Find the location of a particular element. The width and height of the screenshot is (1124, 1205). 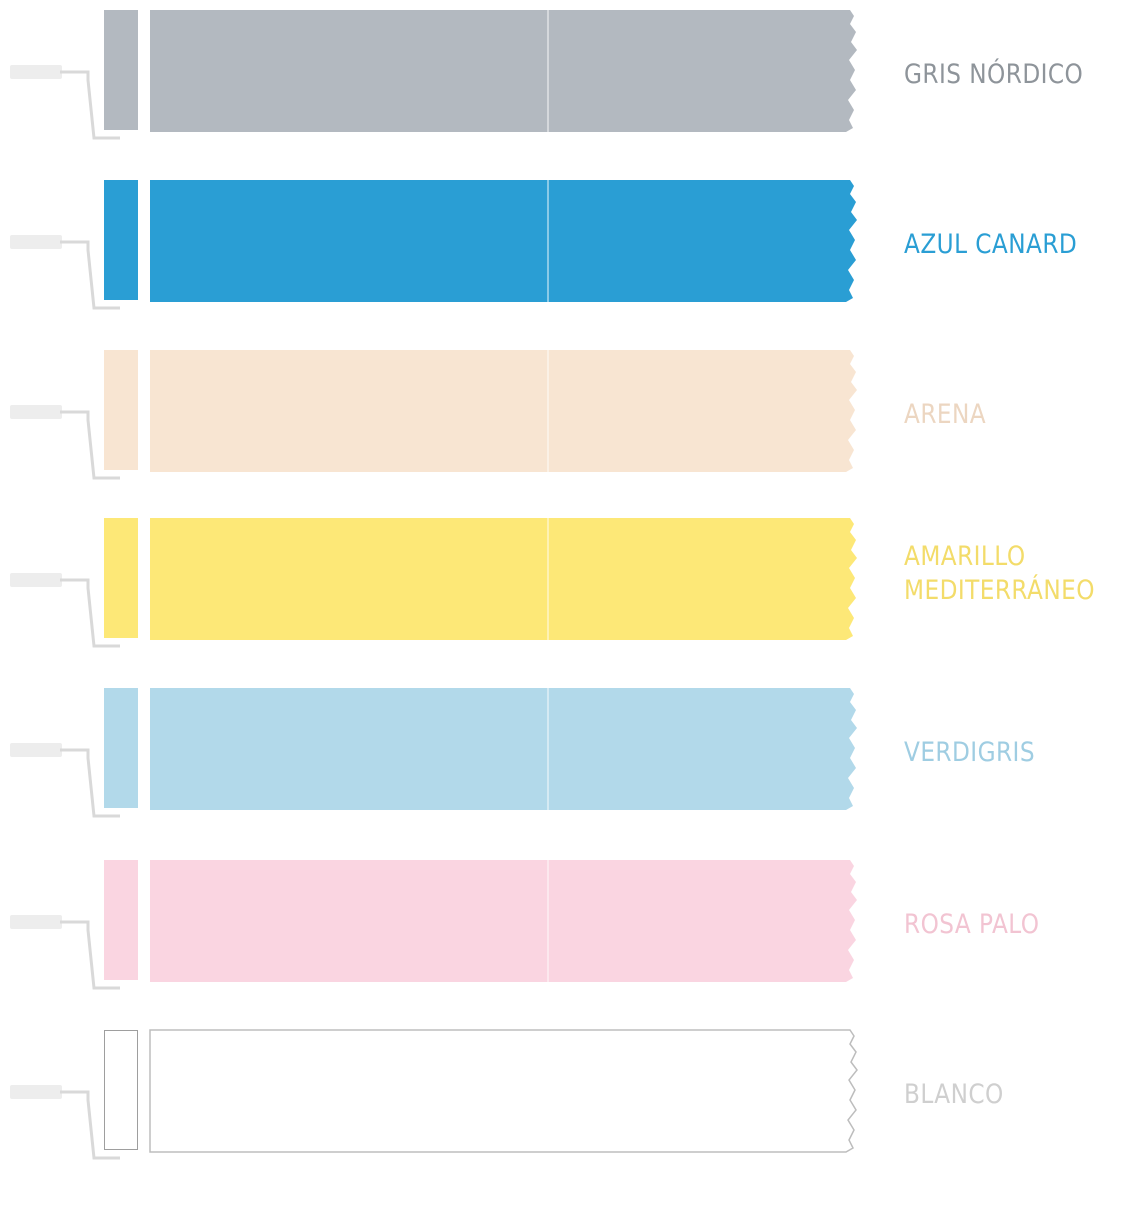

color-swatch: VERDIGRIS is located at coordinates (562, 753).